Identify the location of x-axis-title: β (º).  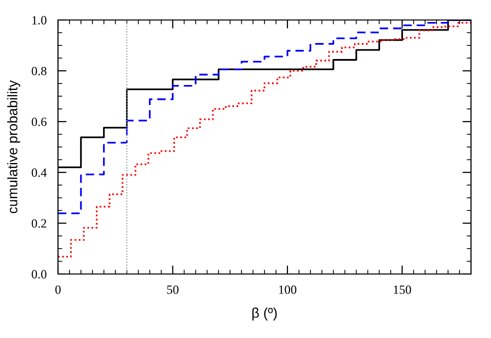
(264, 314).